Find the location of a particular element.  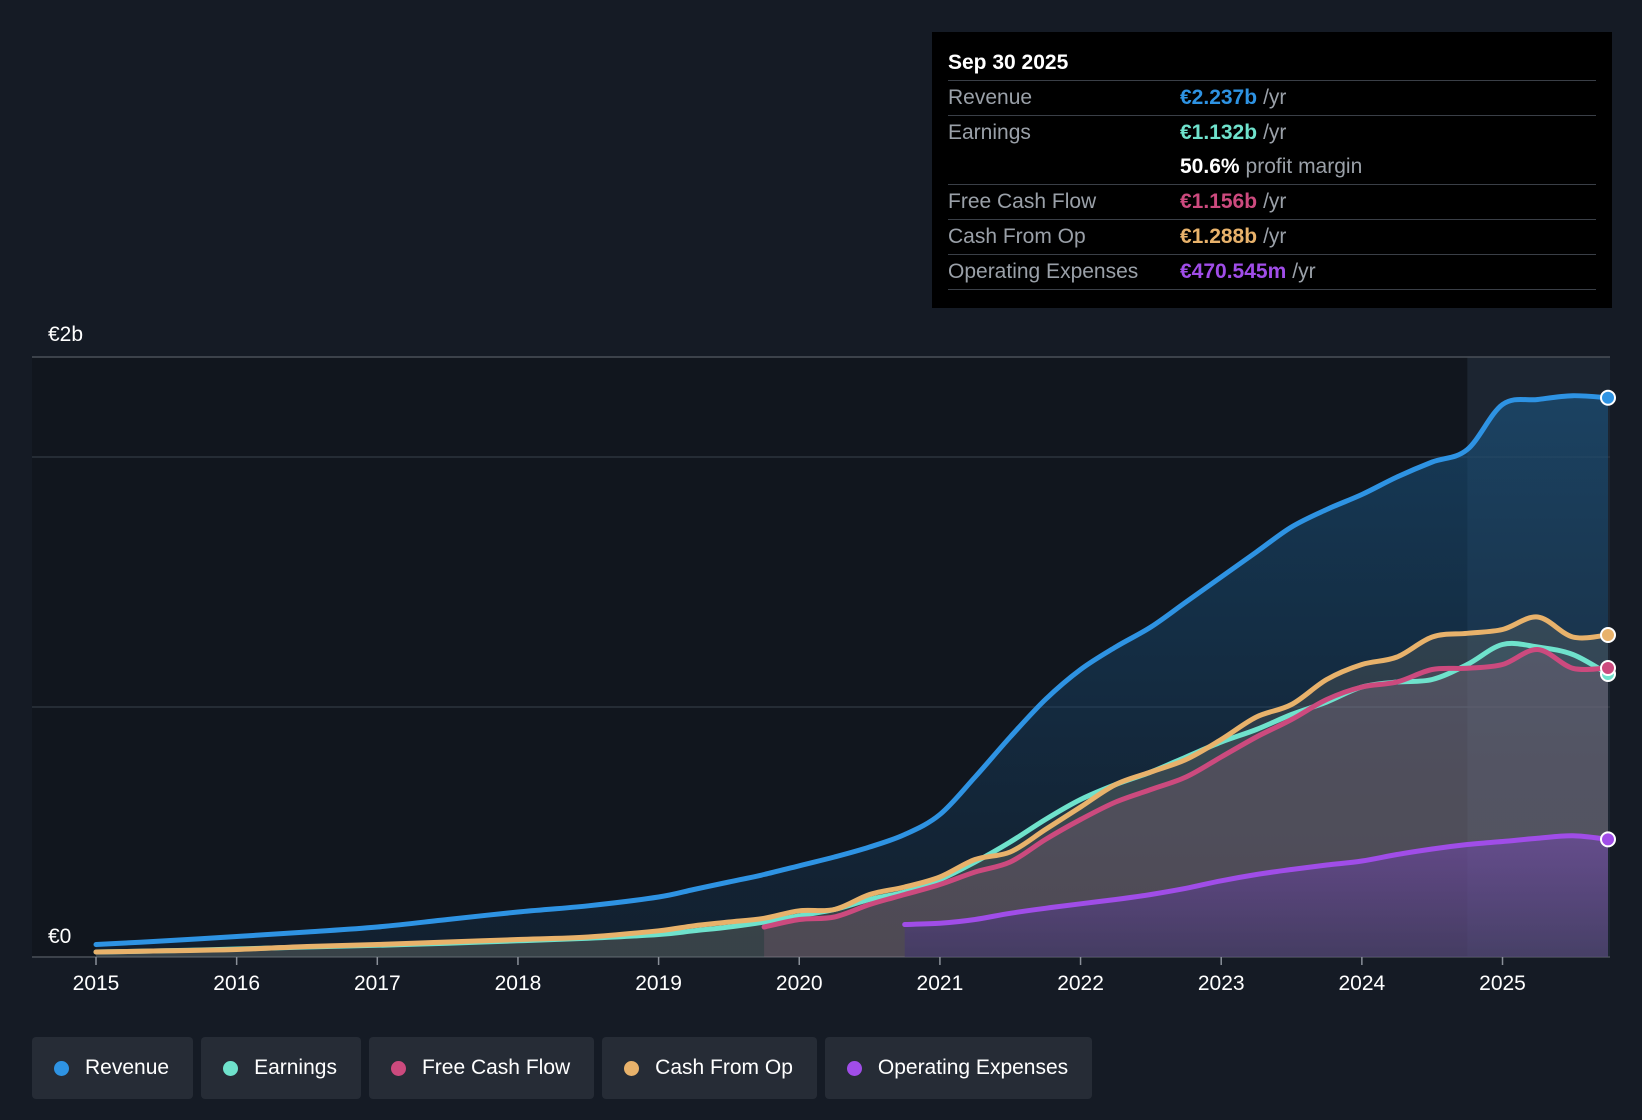

legend-label-earnings: Earnings is located at coordinates (295, 1067).